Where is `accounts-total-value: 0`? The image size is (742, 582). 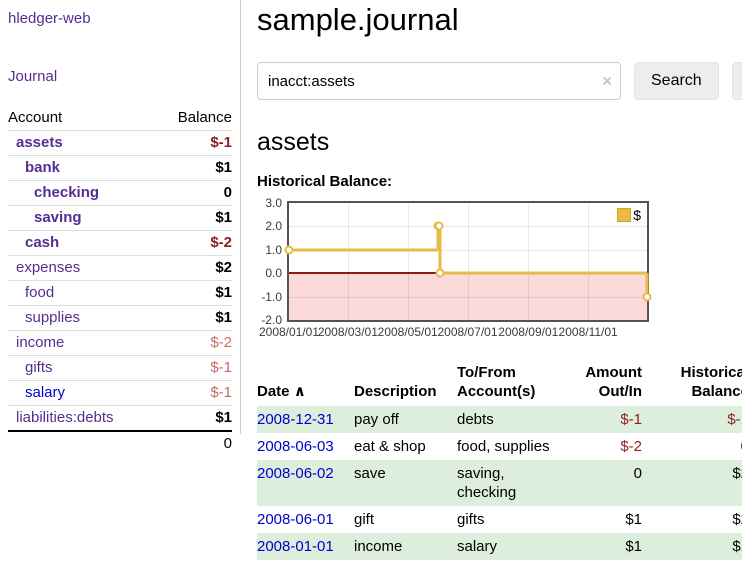 accounts-total-value: 0 is located at coordinates (193, 443).